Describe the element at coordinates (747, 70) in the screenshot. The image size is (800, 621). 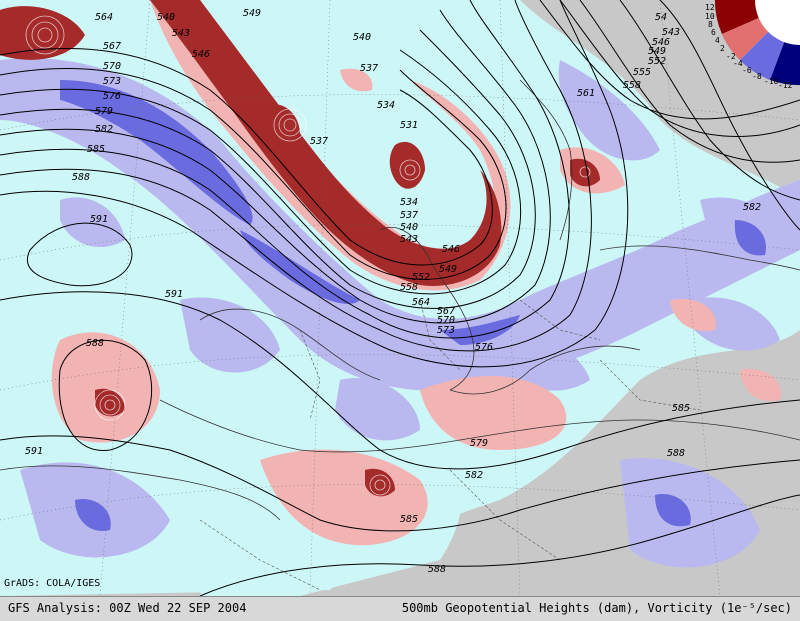
I see `colorbar-label: -6` at that location.